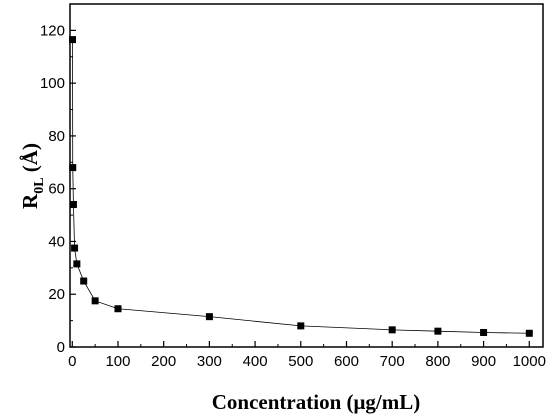  I want to click on y-tick-label: 60, so click(56, 189).